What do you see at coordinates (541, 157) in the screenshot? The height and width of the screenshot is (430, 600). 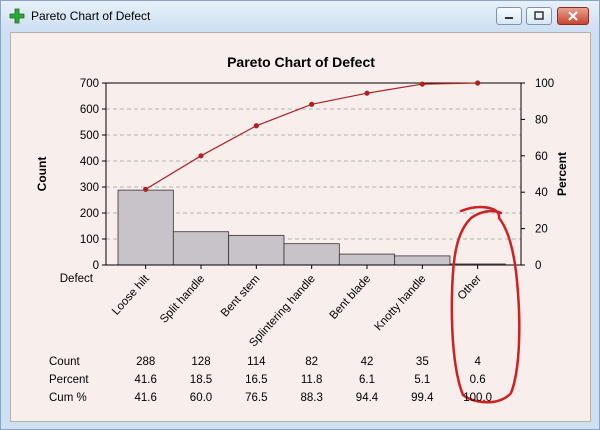 I see `y2-tick-label: 60` at bounding box center [541, 157].